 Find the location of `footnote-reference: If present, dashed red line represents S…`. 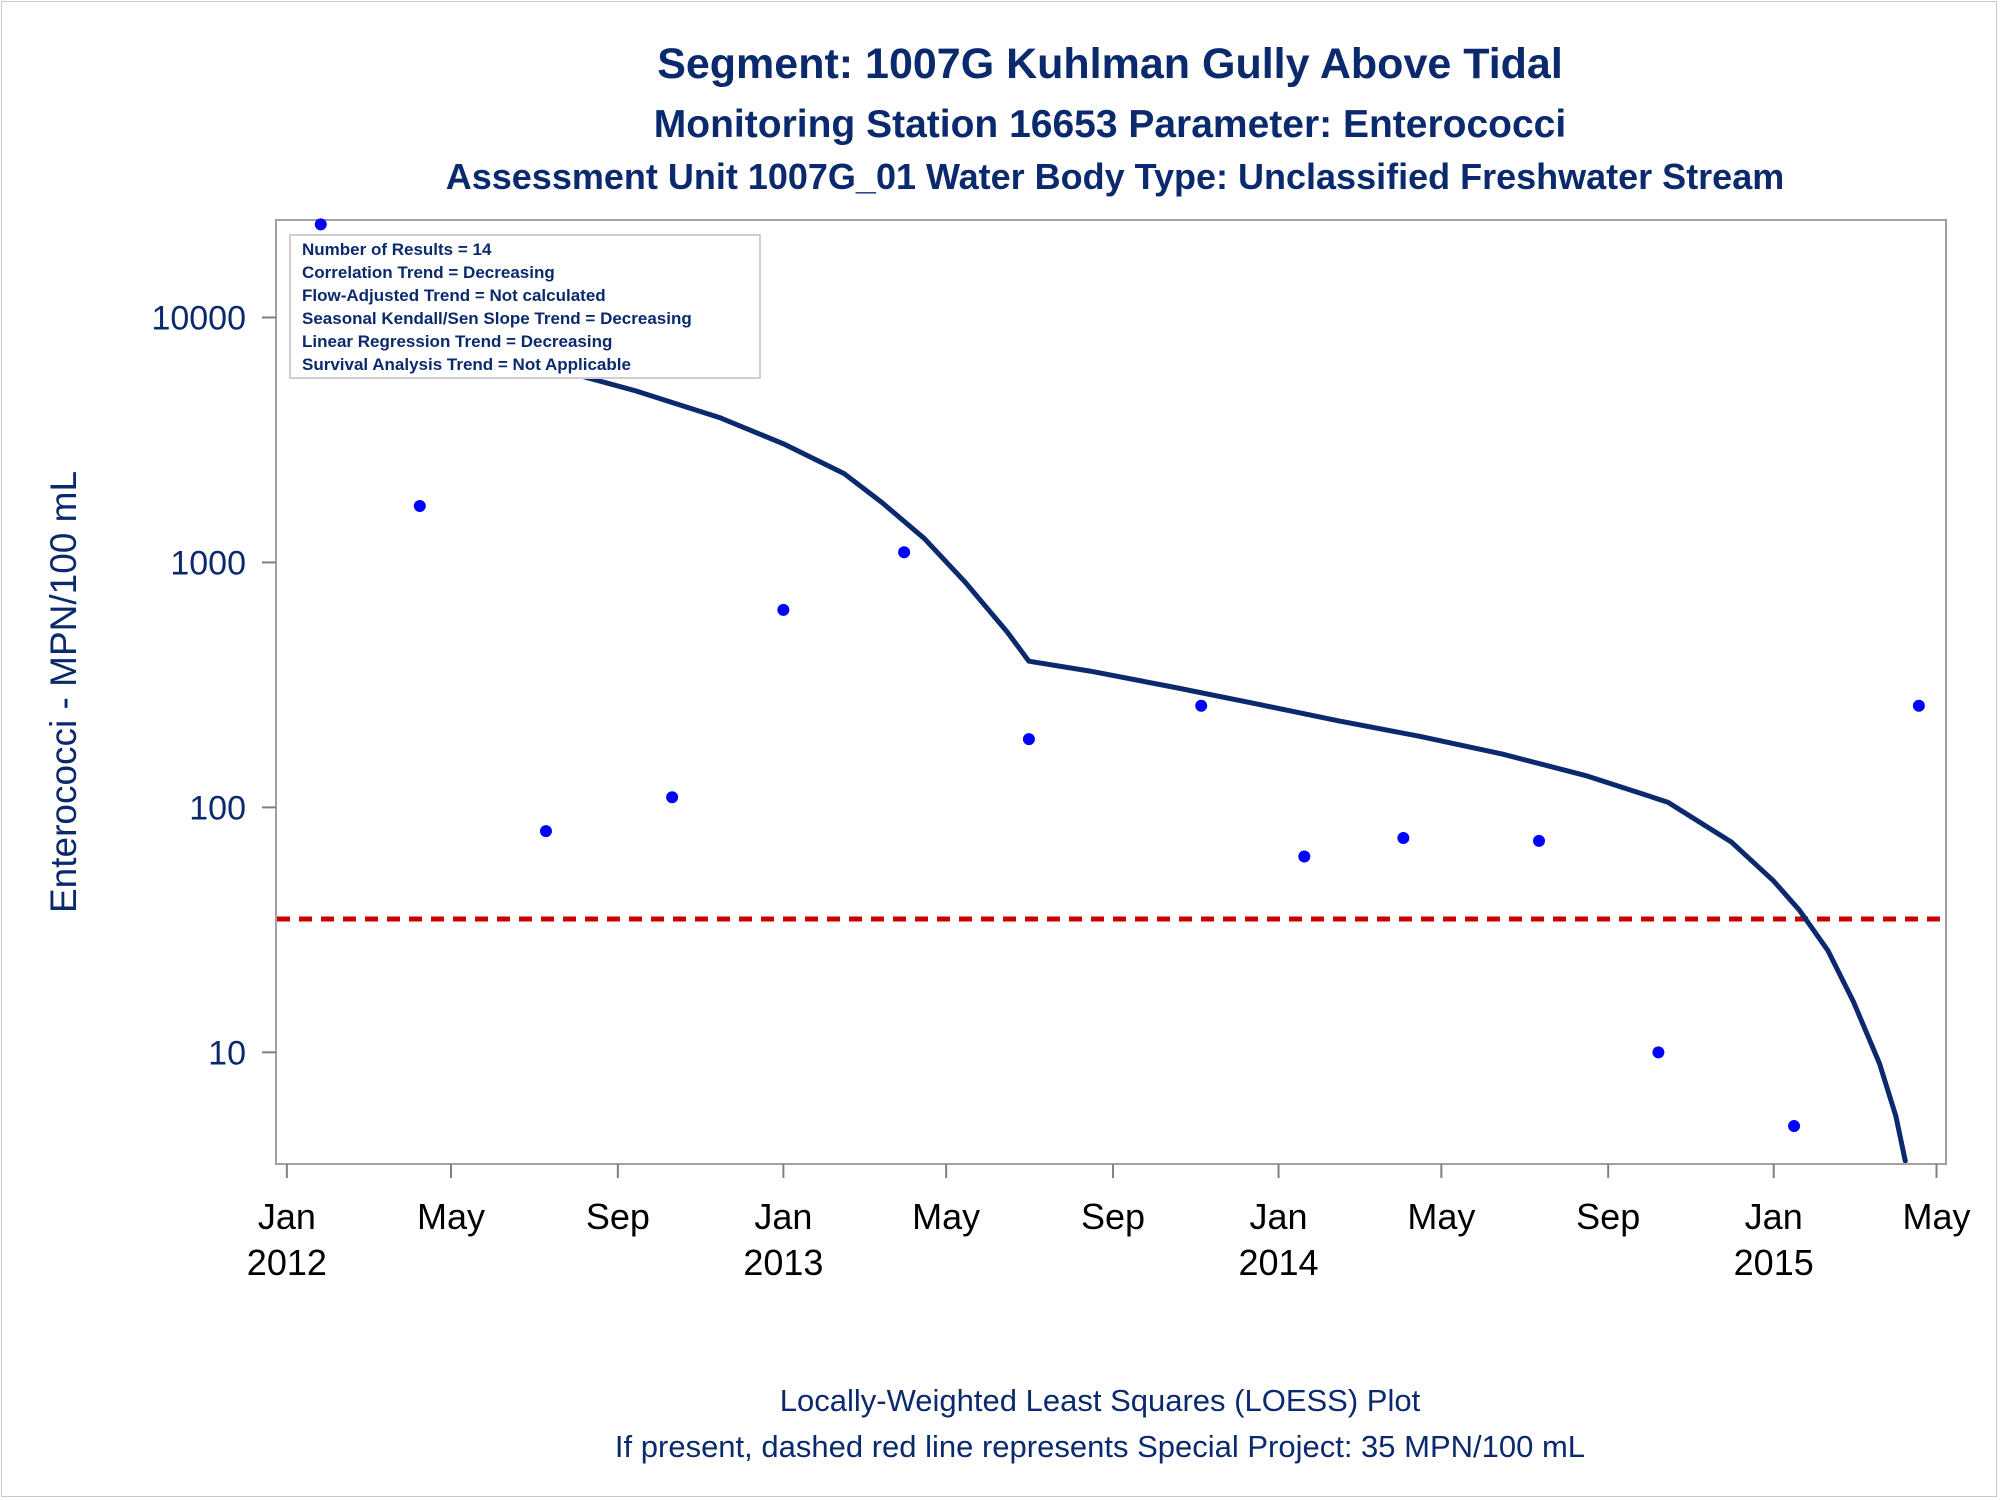

footnote-reference: If present, dashed red line represents S… is located at coordinates (1100, 1446).